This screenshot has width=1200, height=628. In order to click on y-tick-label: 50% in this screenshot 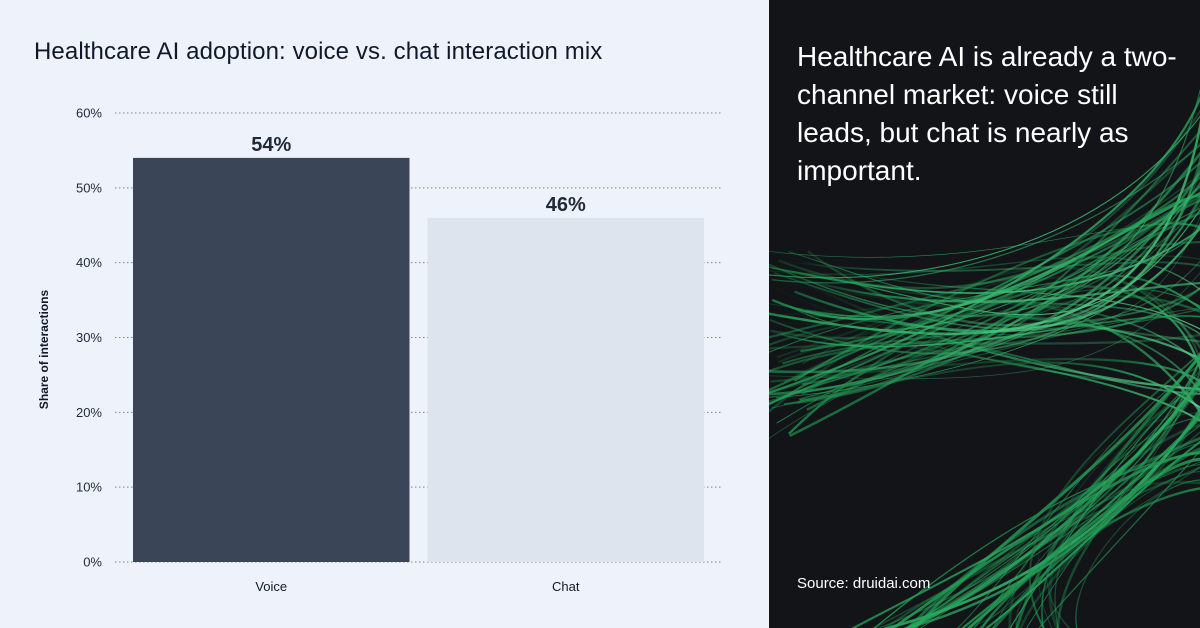, I will do `click(89, 187)`.